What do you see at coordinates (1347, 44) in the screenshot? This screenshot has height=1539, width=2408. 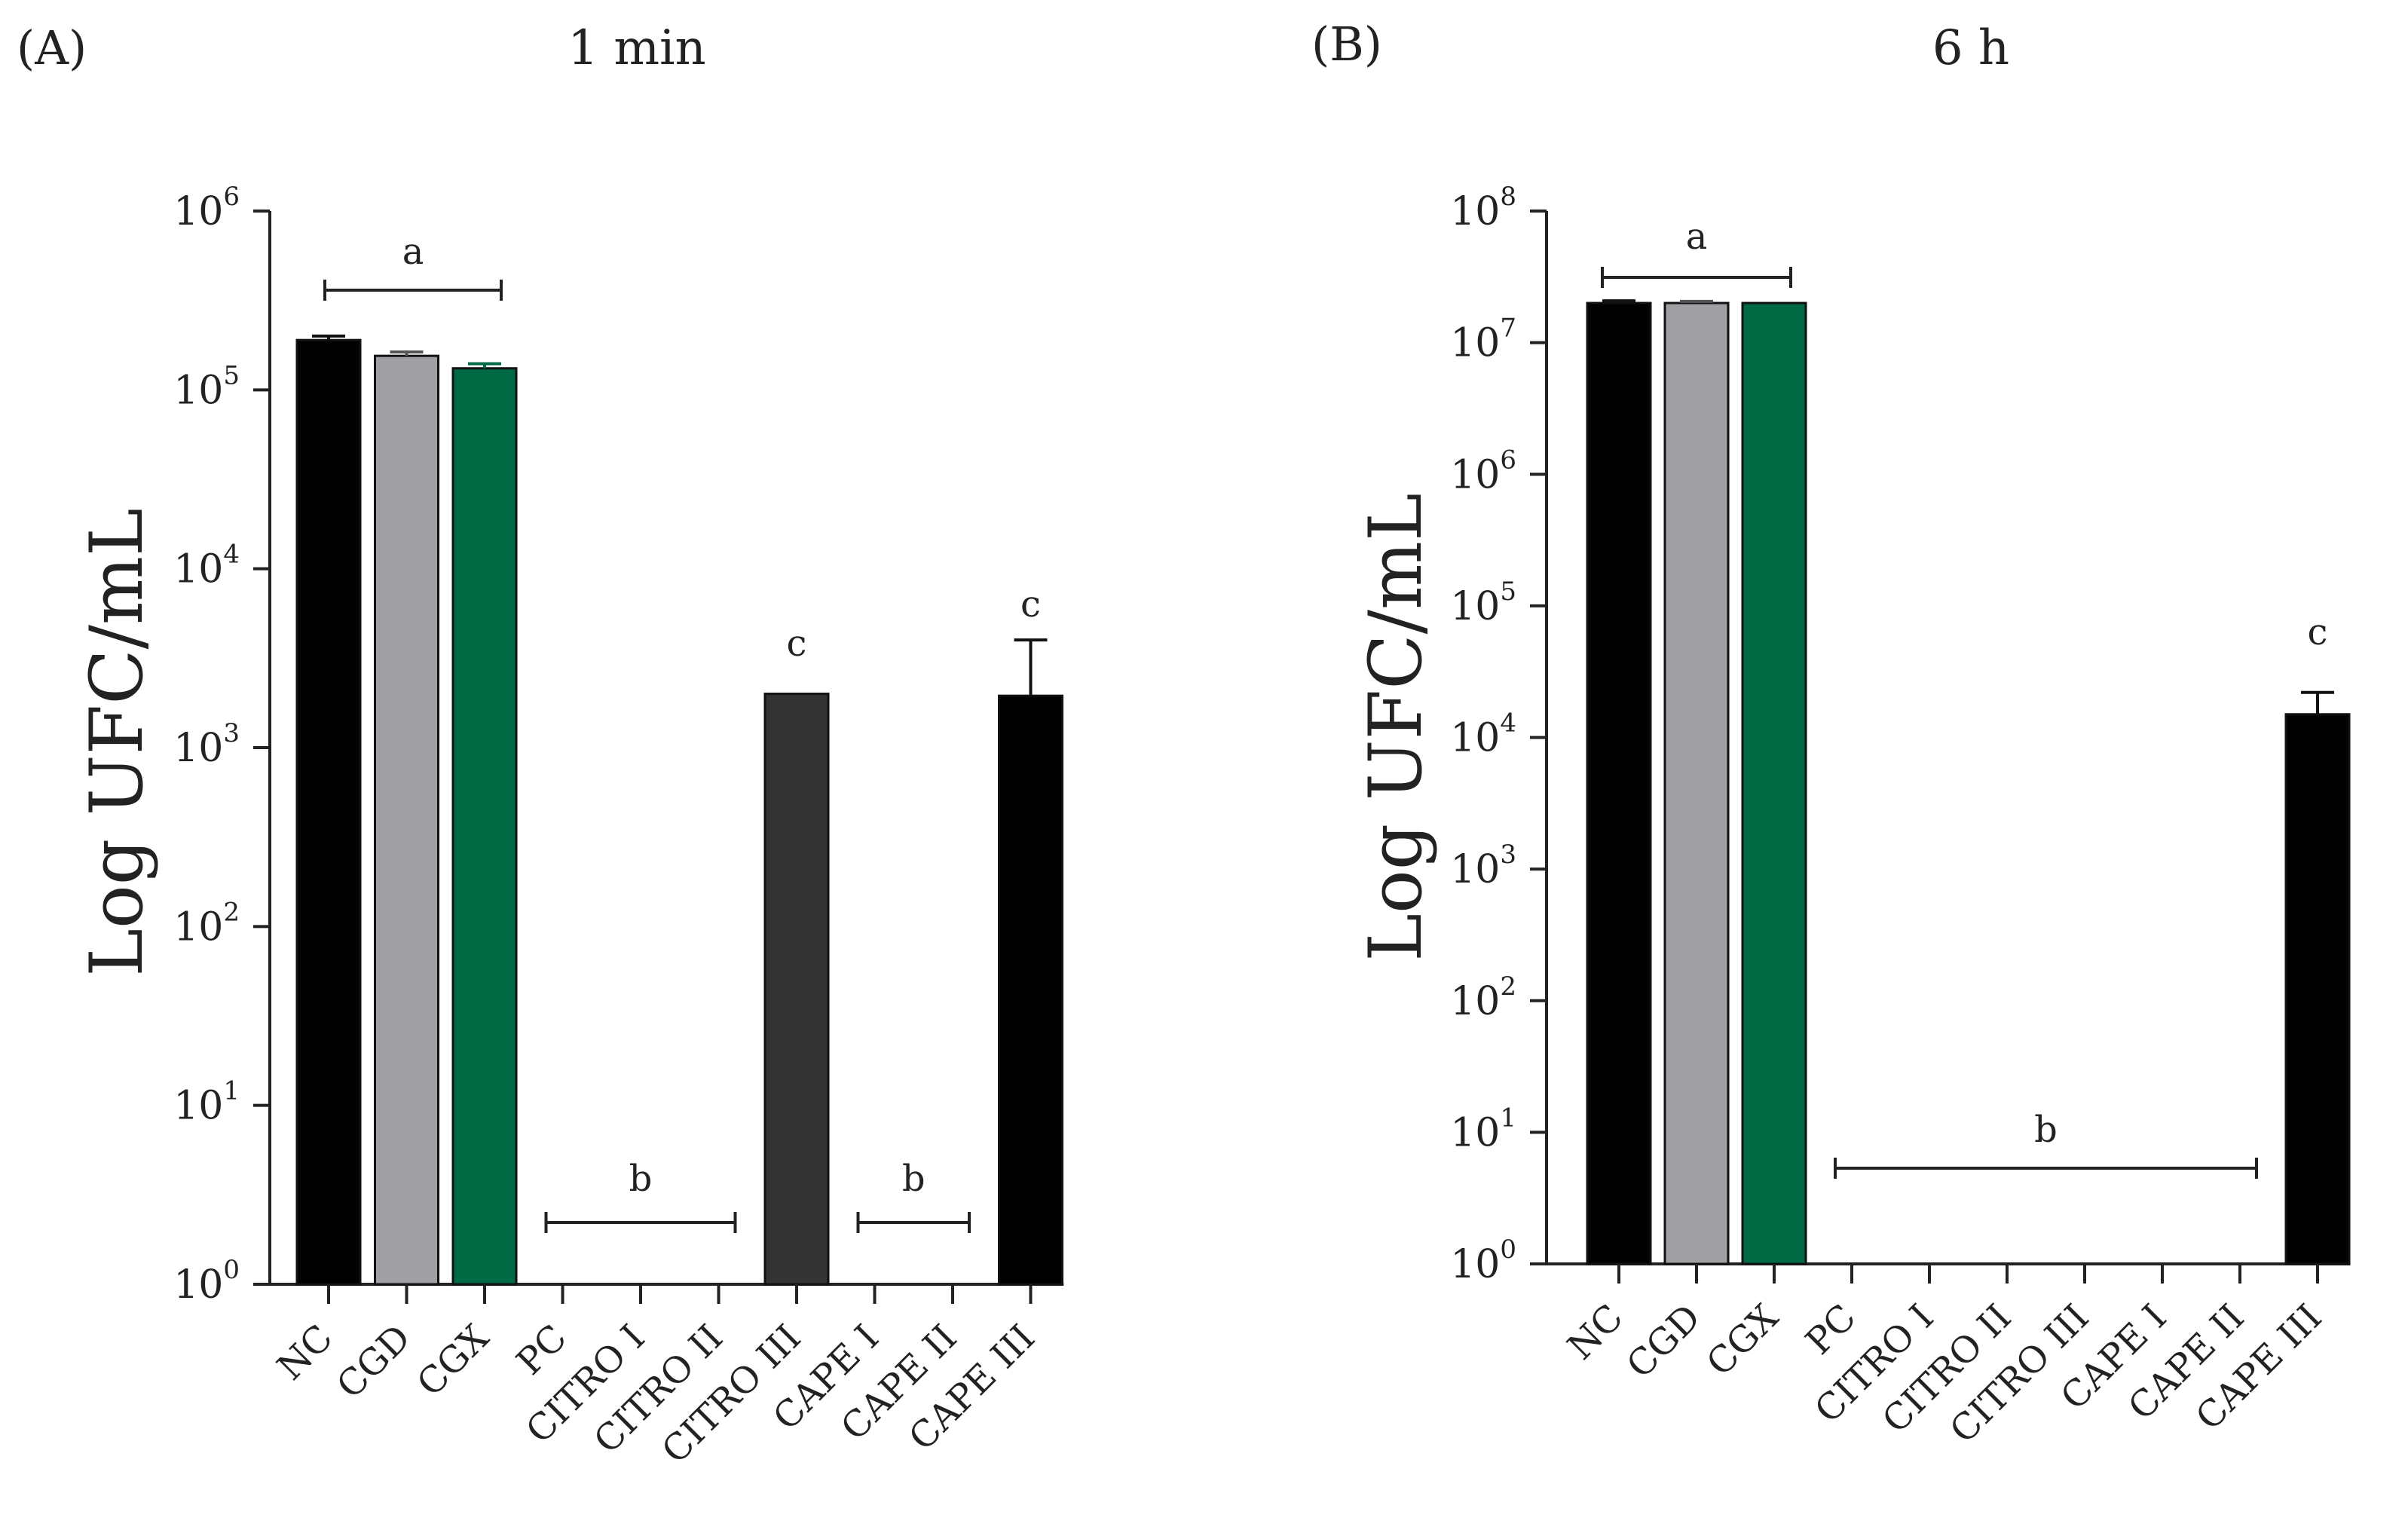 I see `panel-label: (B)` at bounding box center [1347, 44].